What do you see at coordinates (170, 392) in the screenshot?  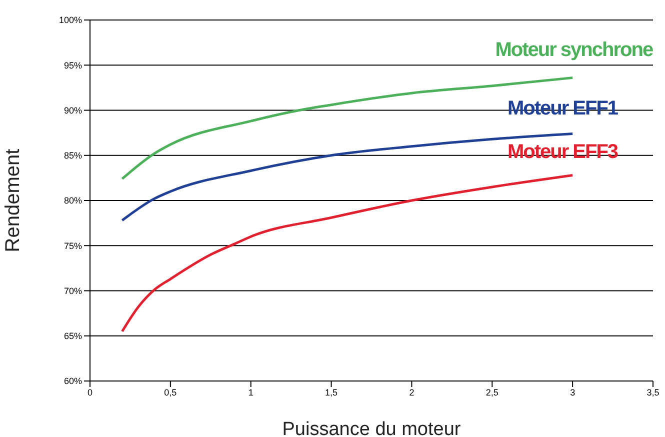 I see `x-tick-label: 0,5` at bounding box center [170, 392].